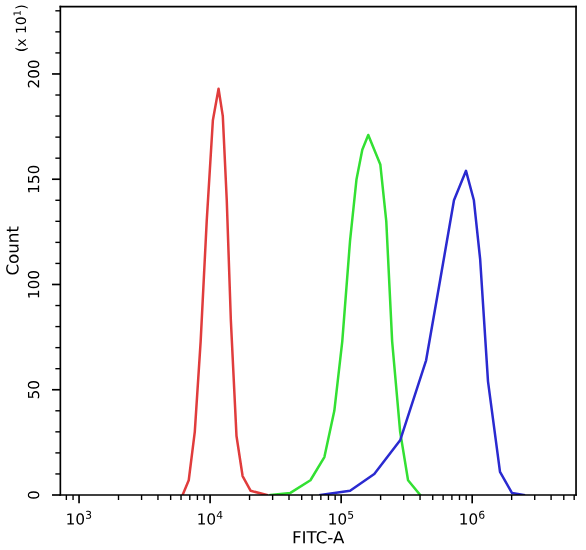  What do you see at coordinates (319, 537) in the screenshot?
I see `x-axis-title: FITC-A` at bounding box center [319, 537].